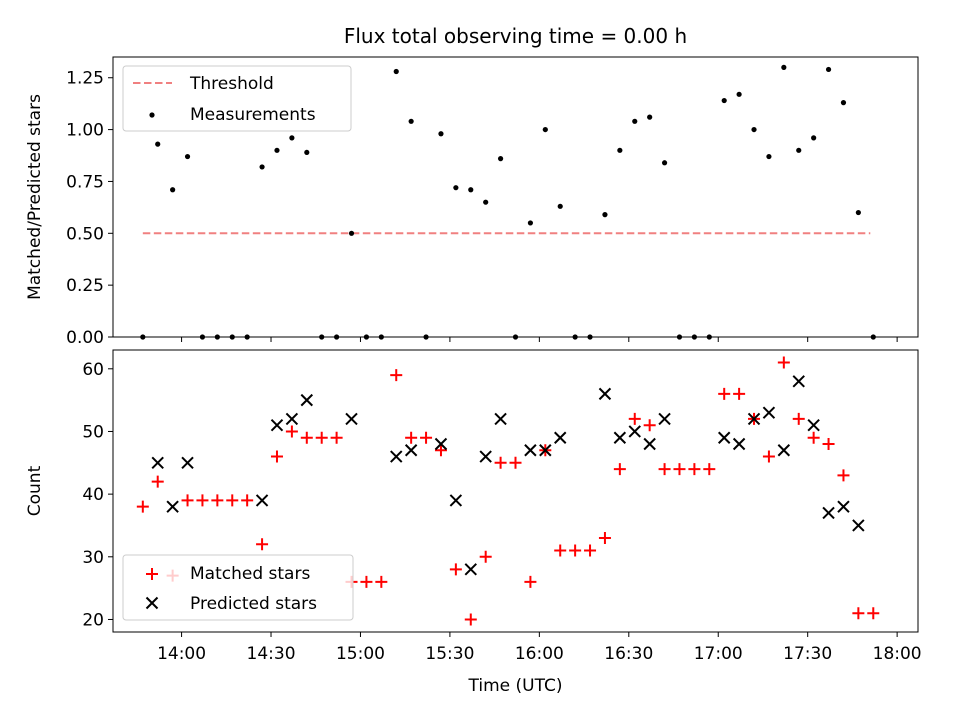 The height and width of the screenshot is (720, 960). Describe the element at coordinates (85, 338) in the screenshot. I see `y-tick-label: 0.00` at that location.